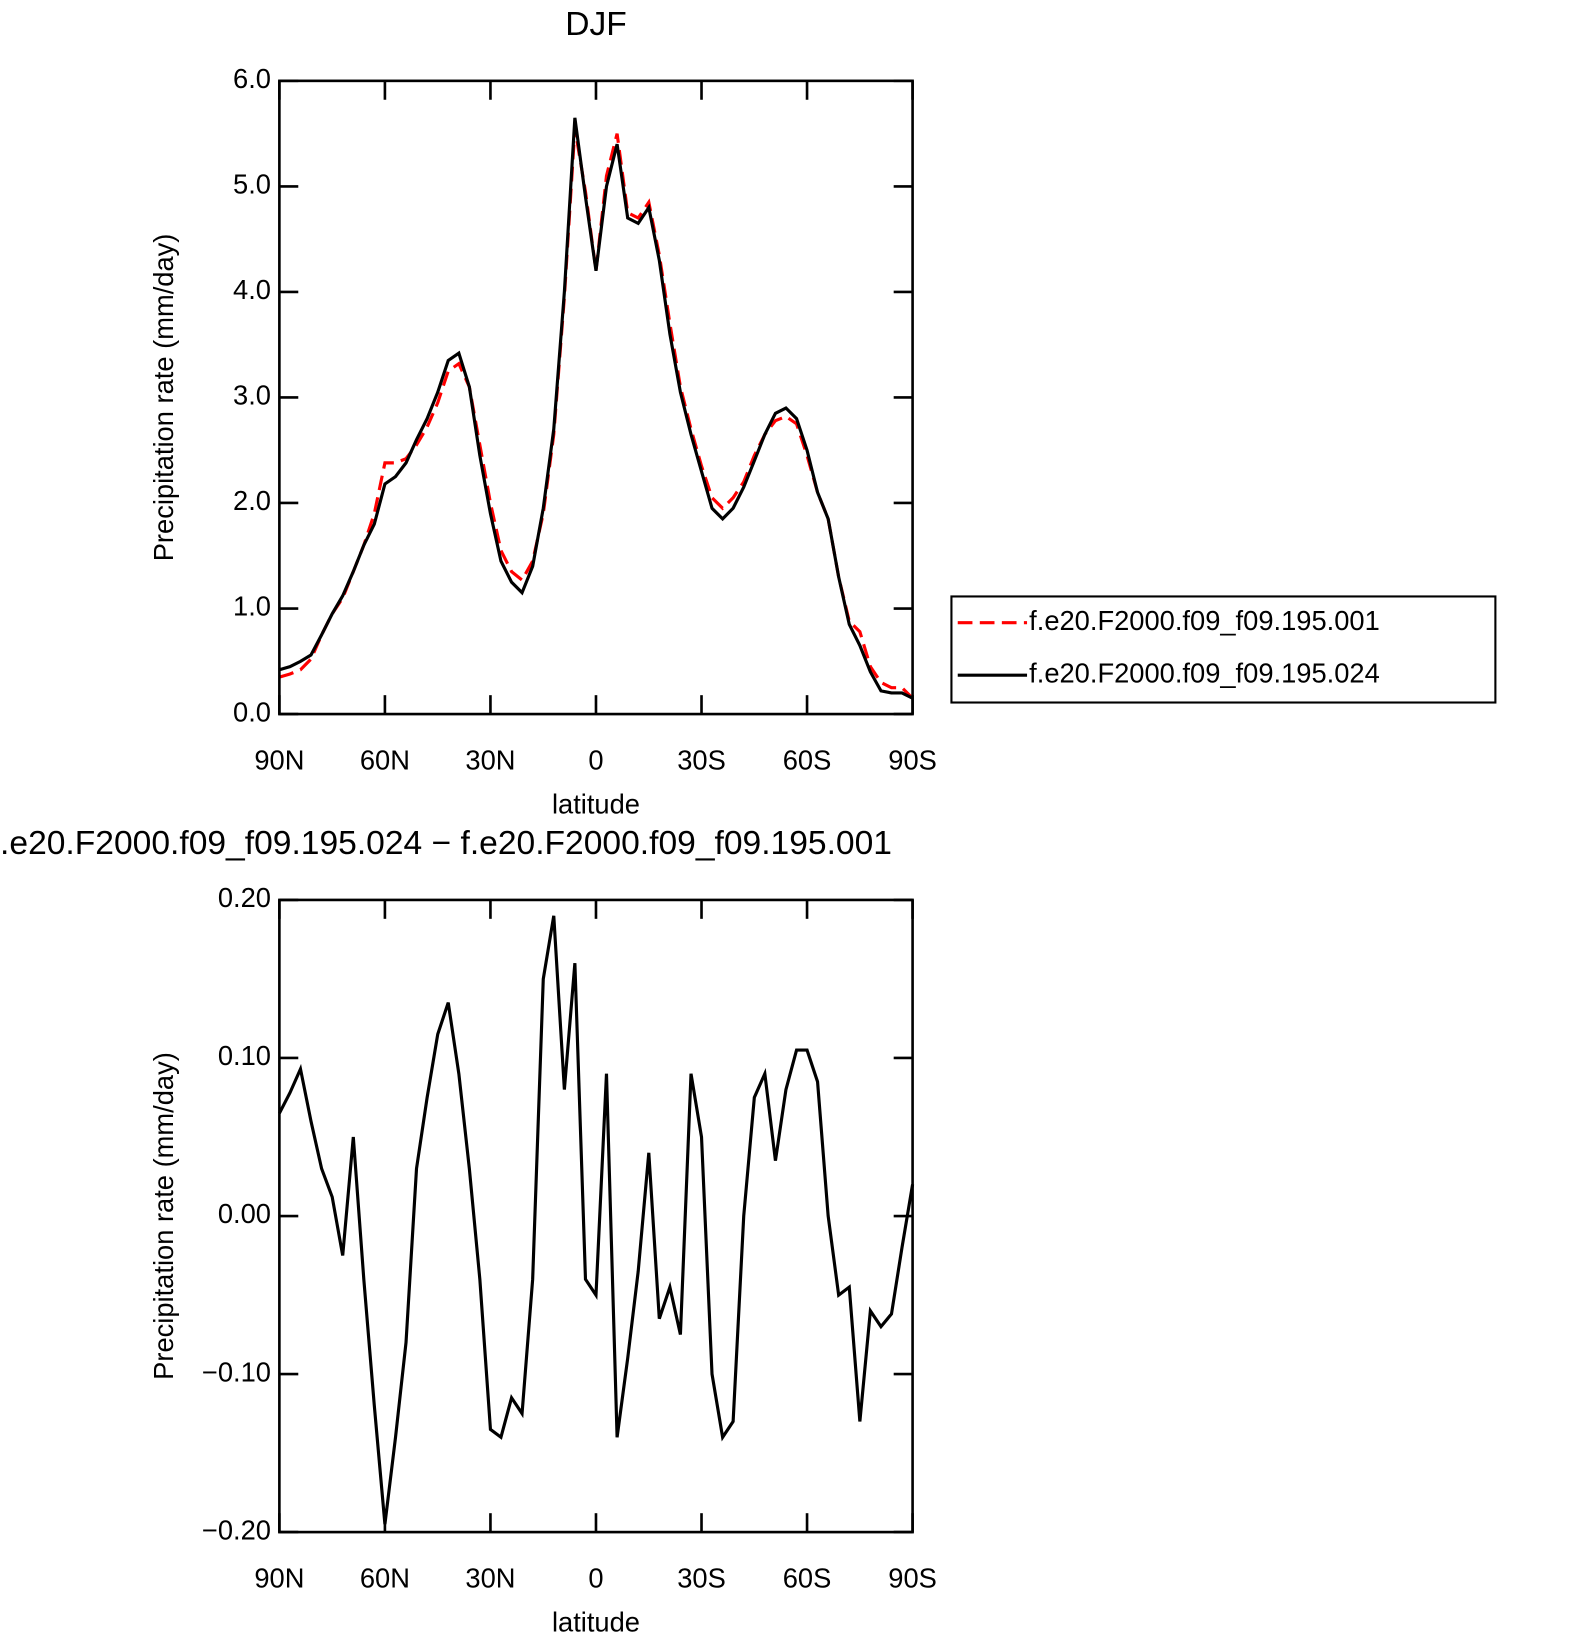  I want to click on y-tick-label: 2.0, so click(252, 500).